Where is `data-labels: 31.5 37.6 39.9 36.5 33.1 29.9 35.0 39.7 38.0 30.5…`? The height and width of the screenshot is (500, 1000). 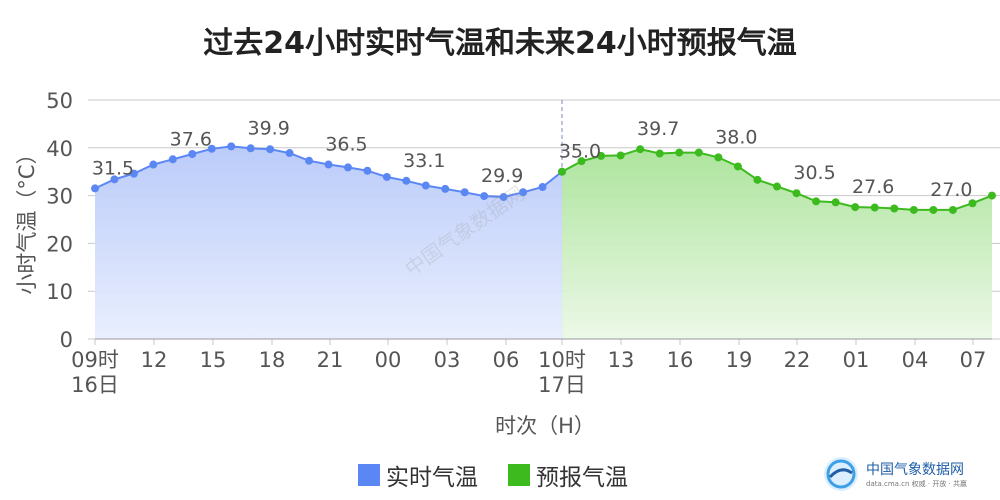 data-labels: 31.5 37.6 39.9 36.5 33.1 29.9 35.0 39.7 38.0 30.5… is located at coordinates (532, 159).